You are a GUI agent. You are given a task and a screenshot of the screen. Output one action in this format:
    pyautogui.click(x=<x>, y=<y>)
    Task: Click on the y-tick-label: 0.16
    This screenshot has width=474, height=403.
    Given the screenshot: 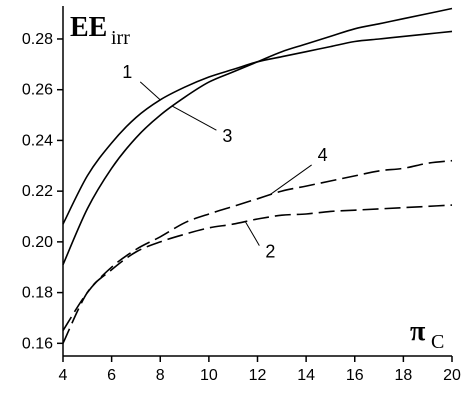 What is the action you would take?
    pyautogui.click(x=37, y=343)
    